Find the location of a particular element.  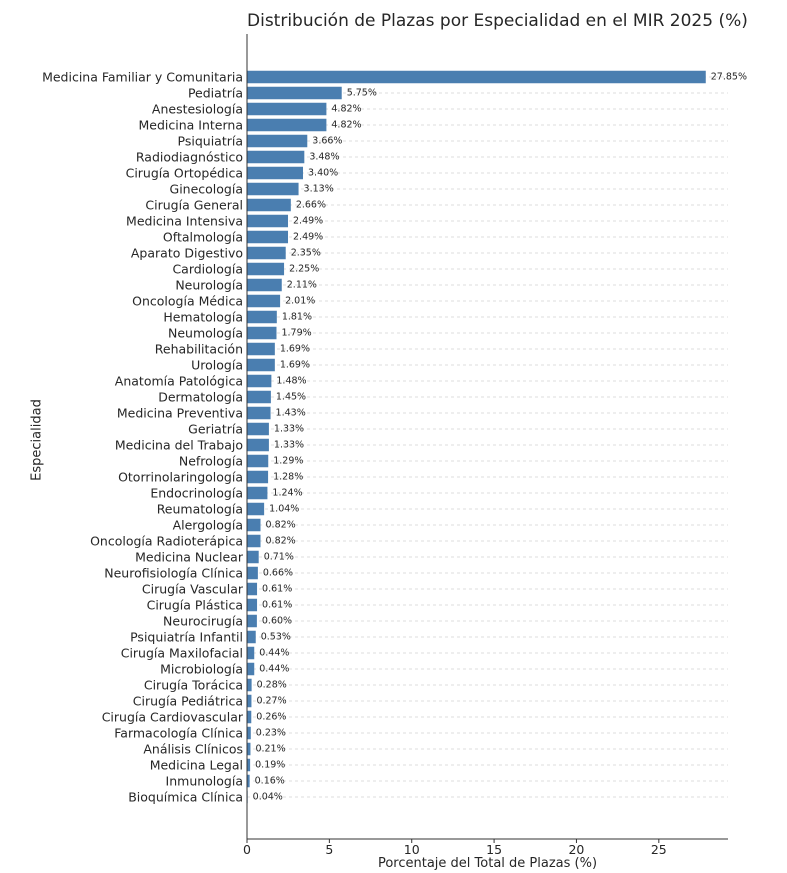

value-label: 1.79% is located at coordinates (296, 333).